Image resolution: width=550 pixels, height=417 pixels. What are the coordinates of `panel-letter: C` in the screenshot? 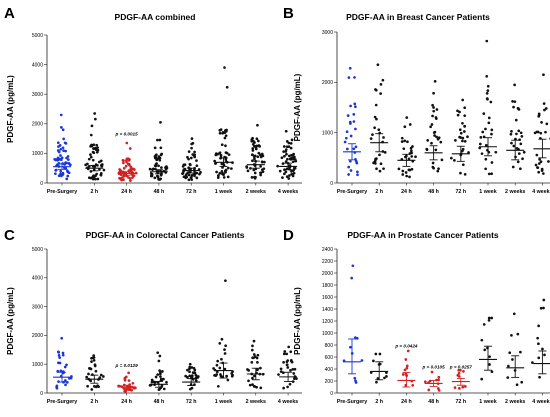 It's located at (9, 235).